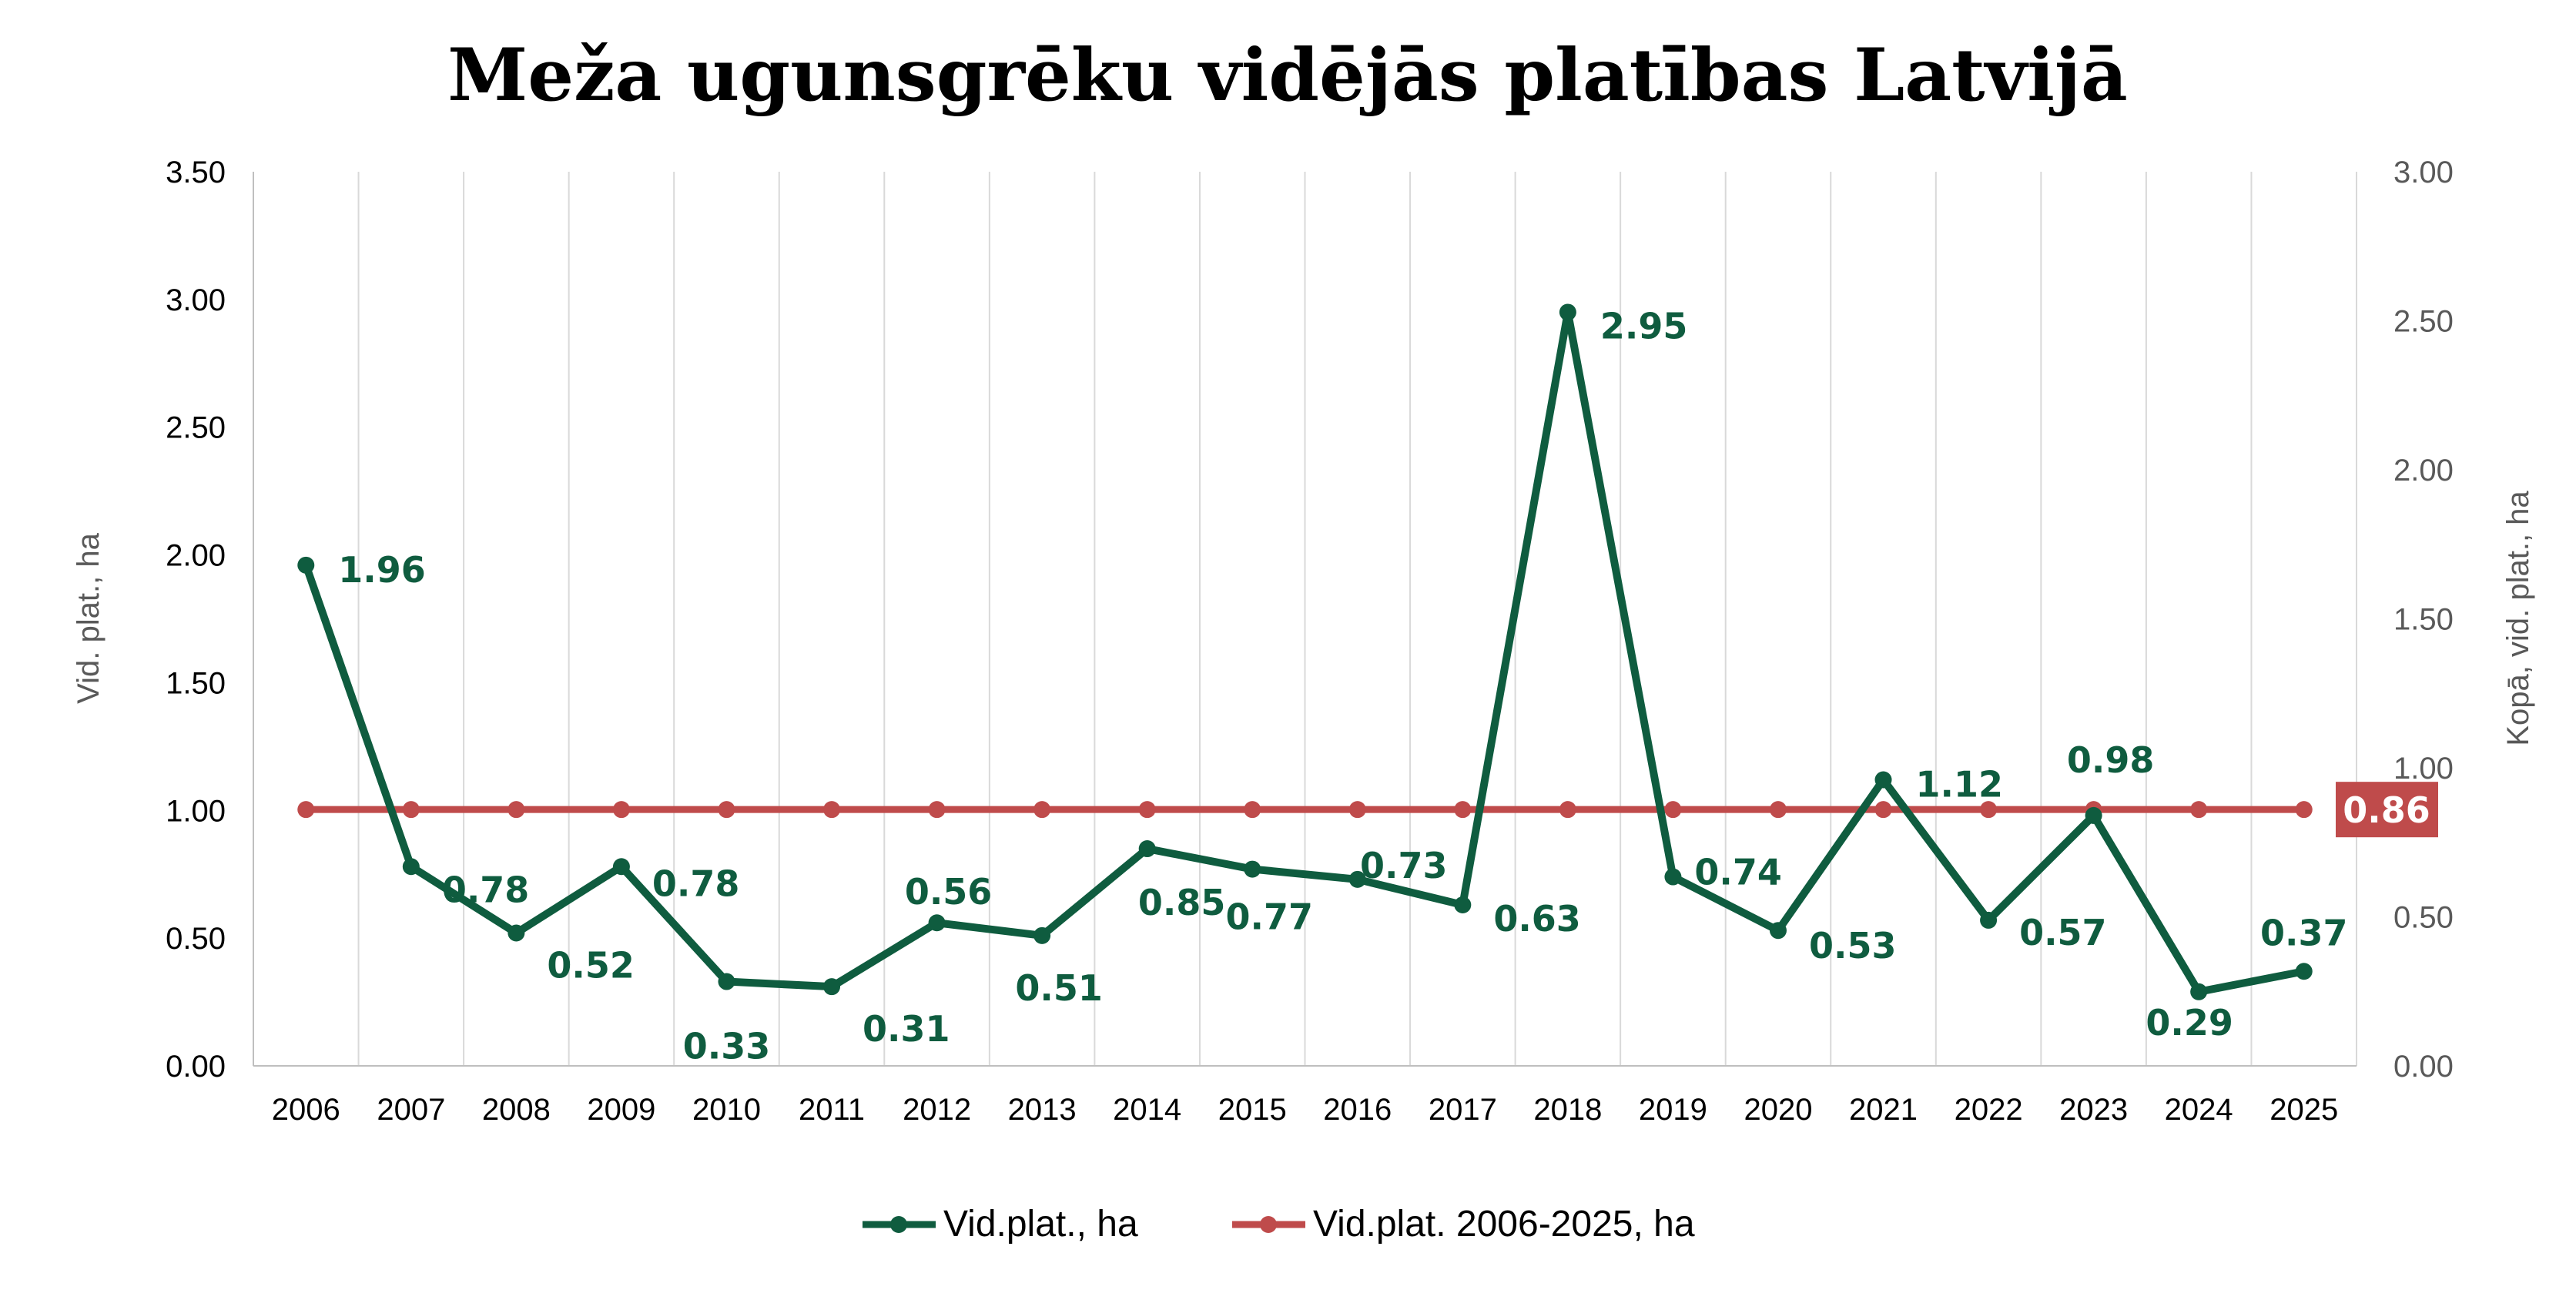 This screenshot has height=1310, width=2576. I want to click on data-label: 0.77, so click(1269, 917).